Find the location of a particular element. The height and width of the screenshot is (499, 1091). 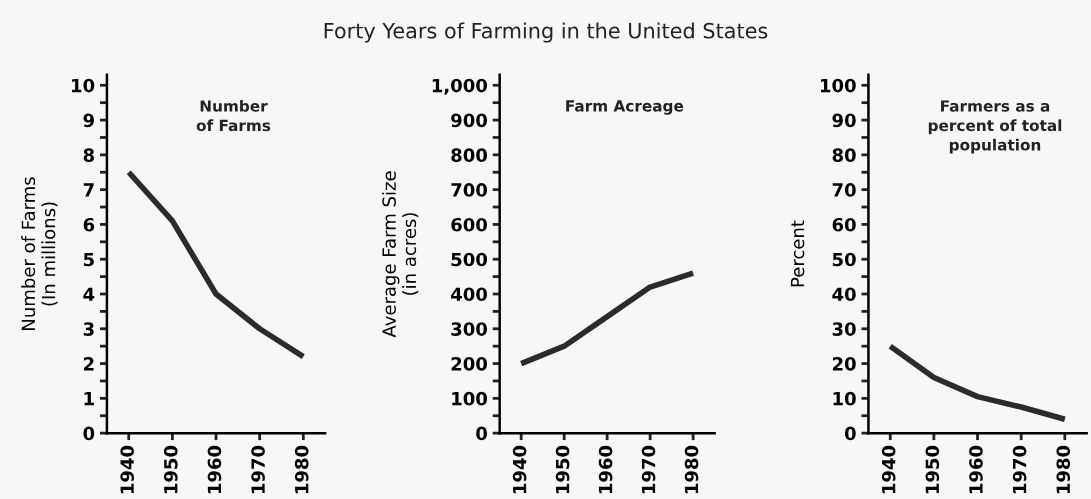

y-tick-label: 3 is located at coordinates (88, 329).